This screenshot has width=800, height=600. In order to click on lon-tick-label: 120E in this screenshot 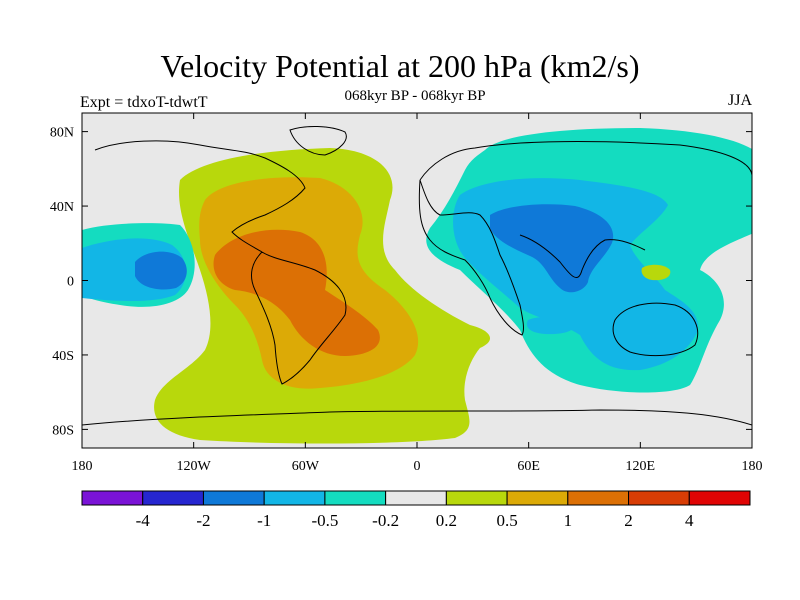, I will do `click(641, 466)`.